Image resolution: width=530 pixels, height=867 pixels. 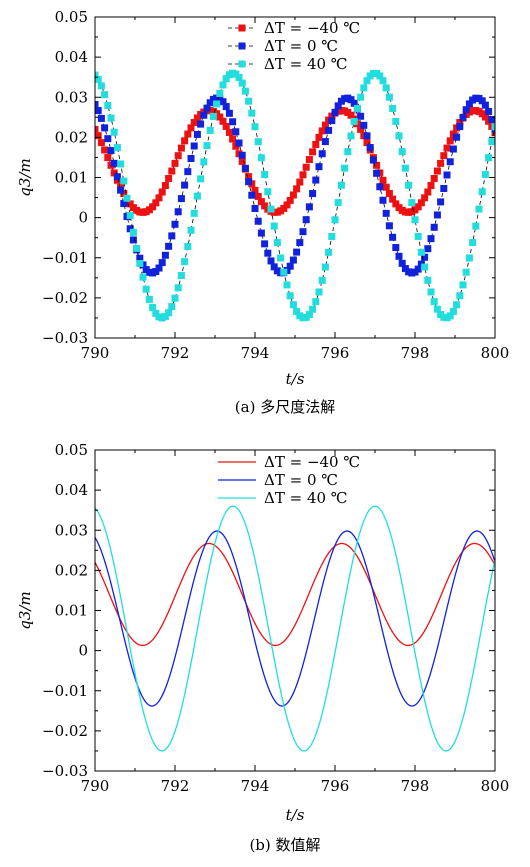 I want to click on x-tick-label: 800, so click(x=495, y=353).